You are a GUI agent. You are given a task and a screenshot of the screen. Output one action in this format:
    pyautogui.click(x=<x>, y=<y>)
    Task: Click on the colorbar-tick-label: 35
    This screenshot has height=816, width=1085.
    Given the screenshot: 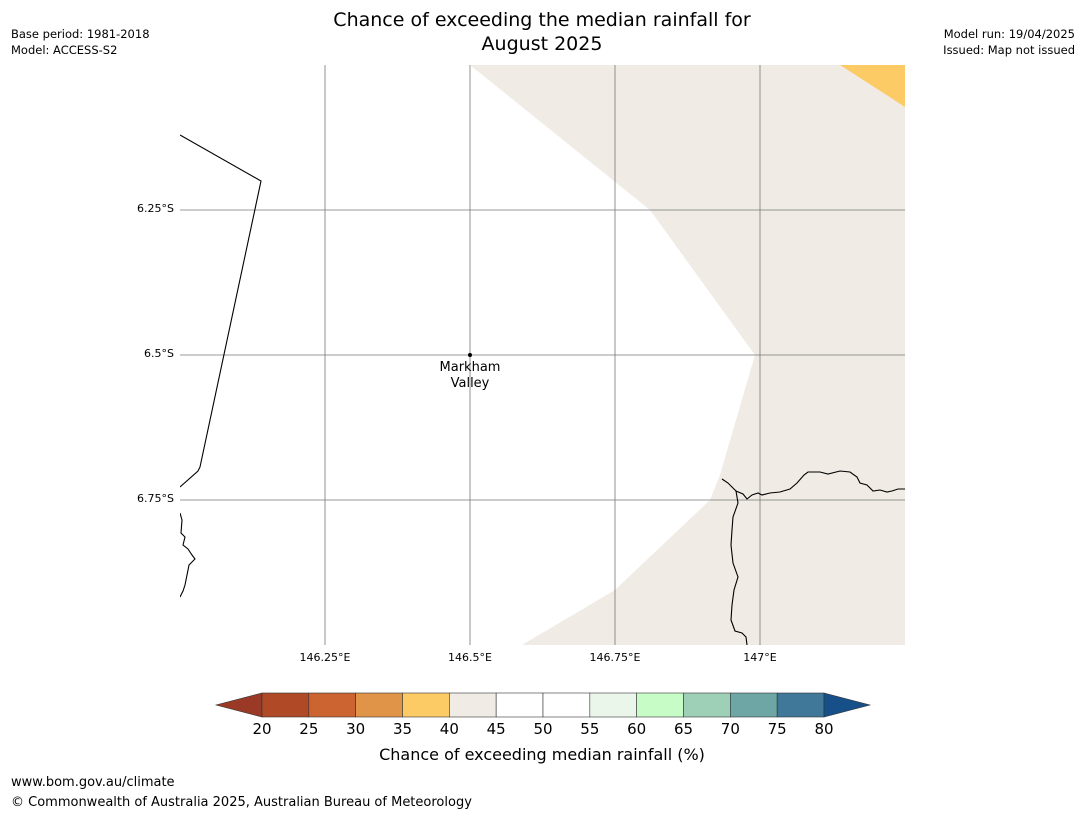 What is the action you would take?
    pyautogui.click(x=402, y=729)
    